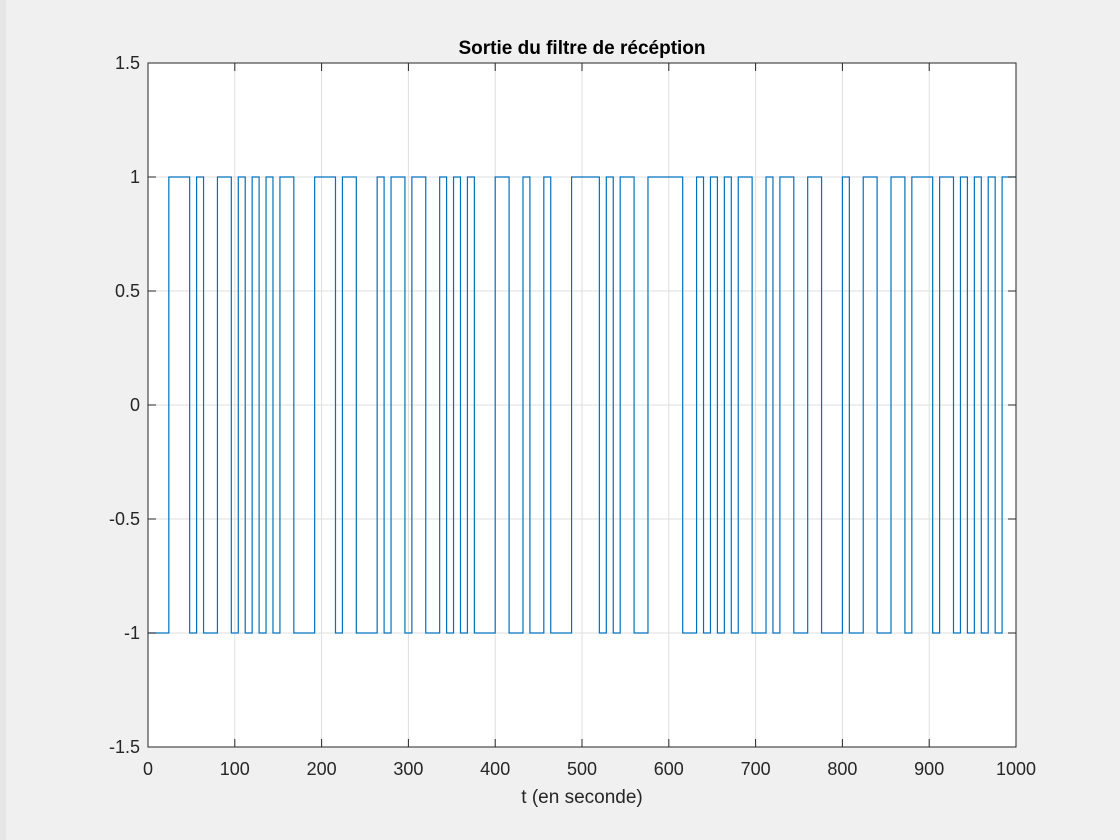 This screenshot has width=1120, height=840. Describe the element at coordinates (1016, 769) in the screenshot. I see `x-tick-label: 1000` at that location.